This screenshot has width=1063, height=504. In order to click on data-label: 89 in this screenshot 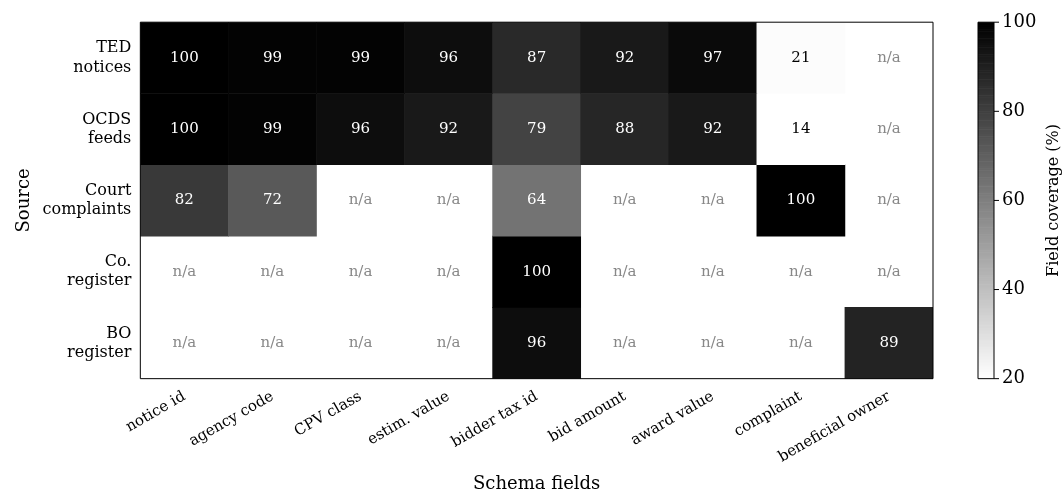, I will do `click(889, 341)`.